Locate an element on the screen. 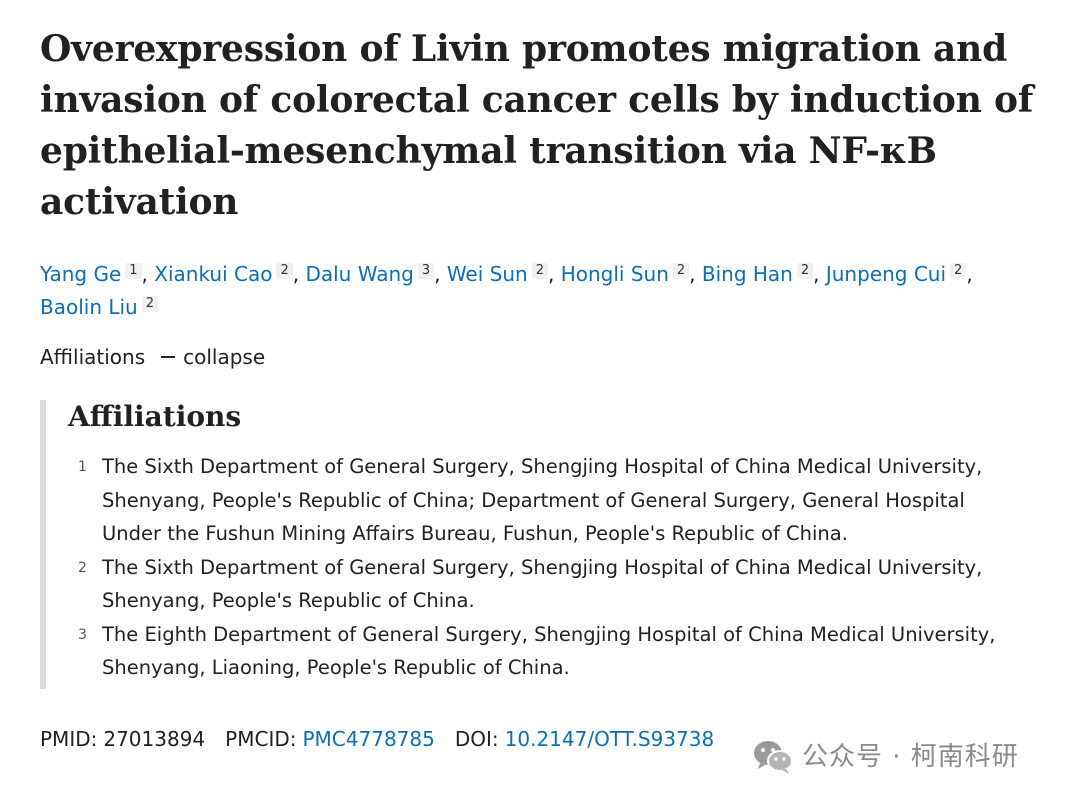 Image resolution: width=1080 pixels, height=800 pixels. pmcid-label: PMCID: is located at coordinates (261, 739).